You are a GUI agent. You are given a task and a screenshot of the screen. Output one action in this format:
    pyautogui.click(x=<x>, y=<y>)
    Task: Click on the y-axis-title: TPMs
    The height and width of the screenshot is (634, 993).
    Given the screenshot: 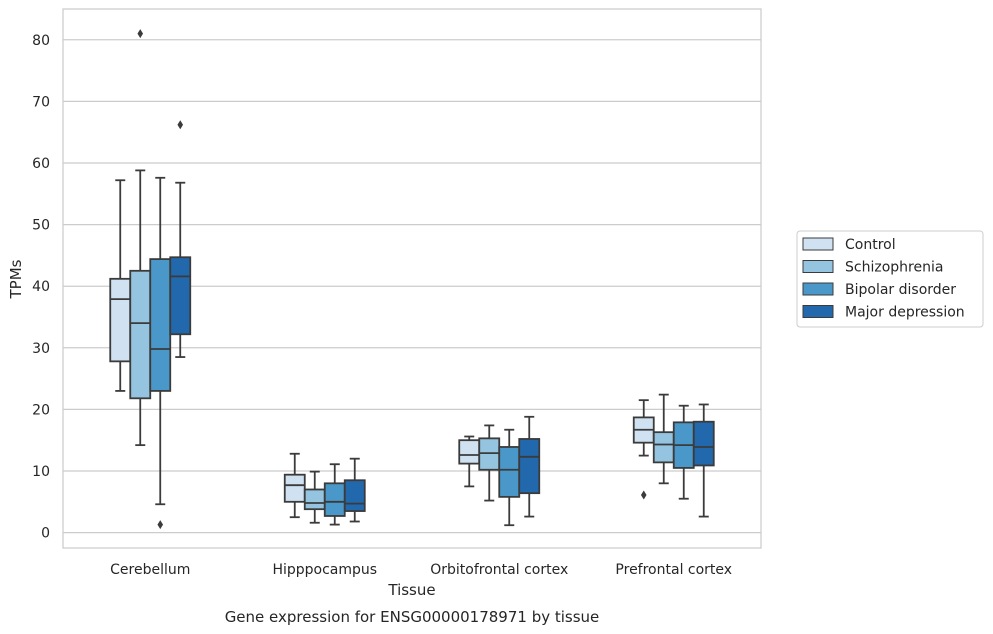 What is the action you would take?
    pyautogui.click(x=16, y=279)
    